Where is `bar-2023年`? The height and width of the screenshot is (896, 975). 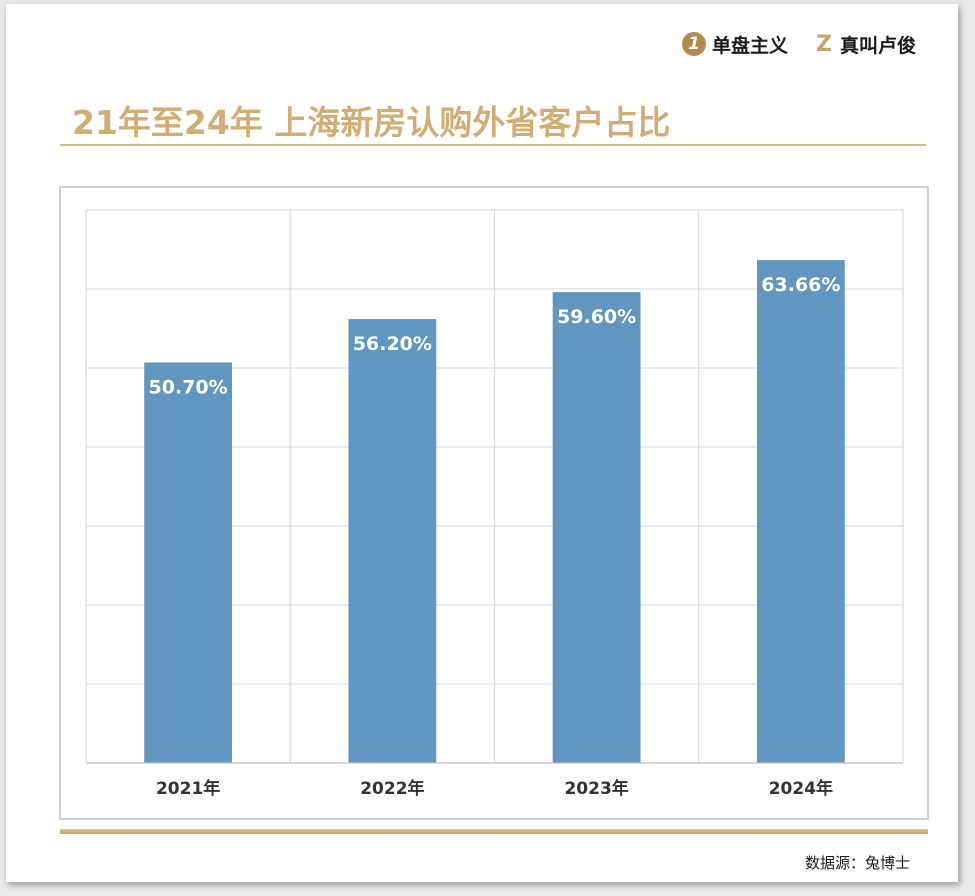 bar-2023年 is located at coordinates (596, 527).